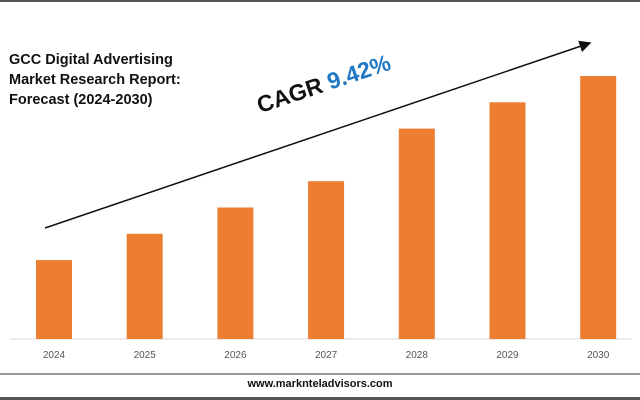  What do you see at coordinates (507, 355) in the screenshot?
I see `x-tick-label-2029: 2029` at bounding box center [507, 355].